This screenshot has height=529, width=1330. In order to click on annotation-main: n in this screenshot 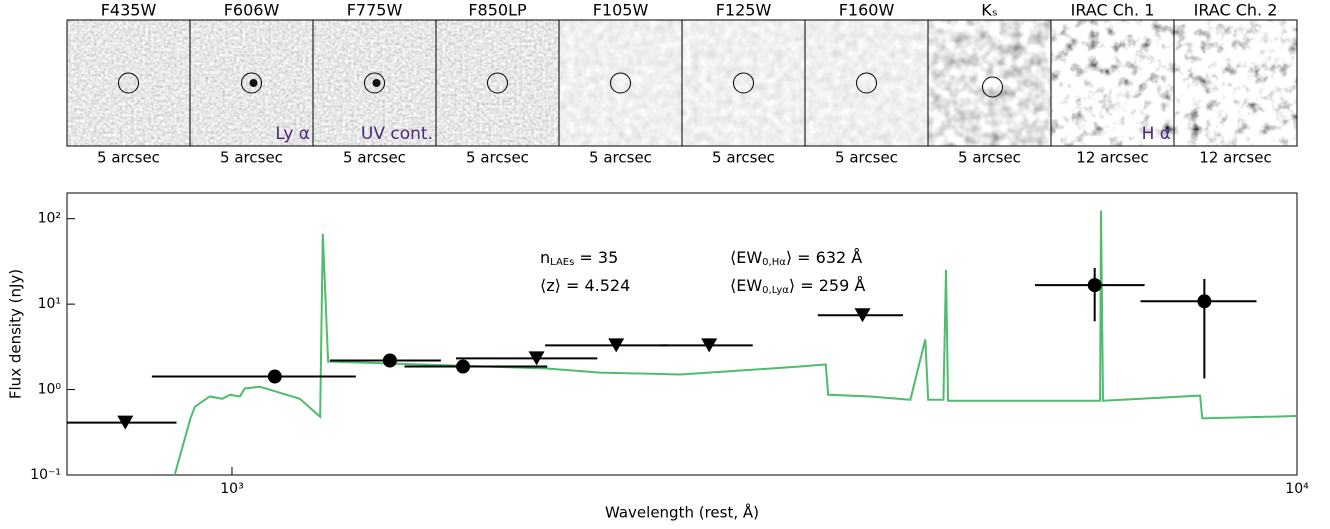, I will do `click(545, 257)`.